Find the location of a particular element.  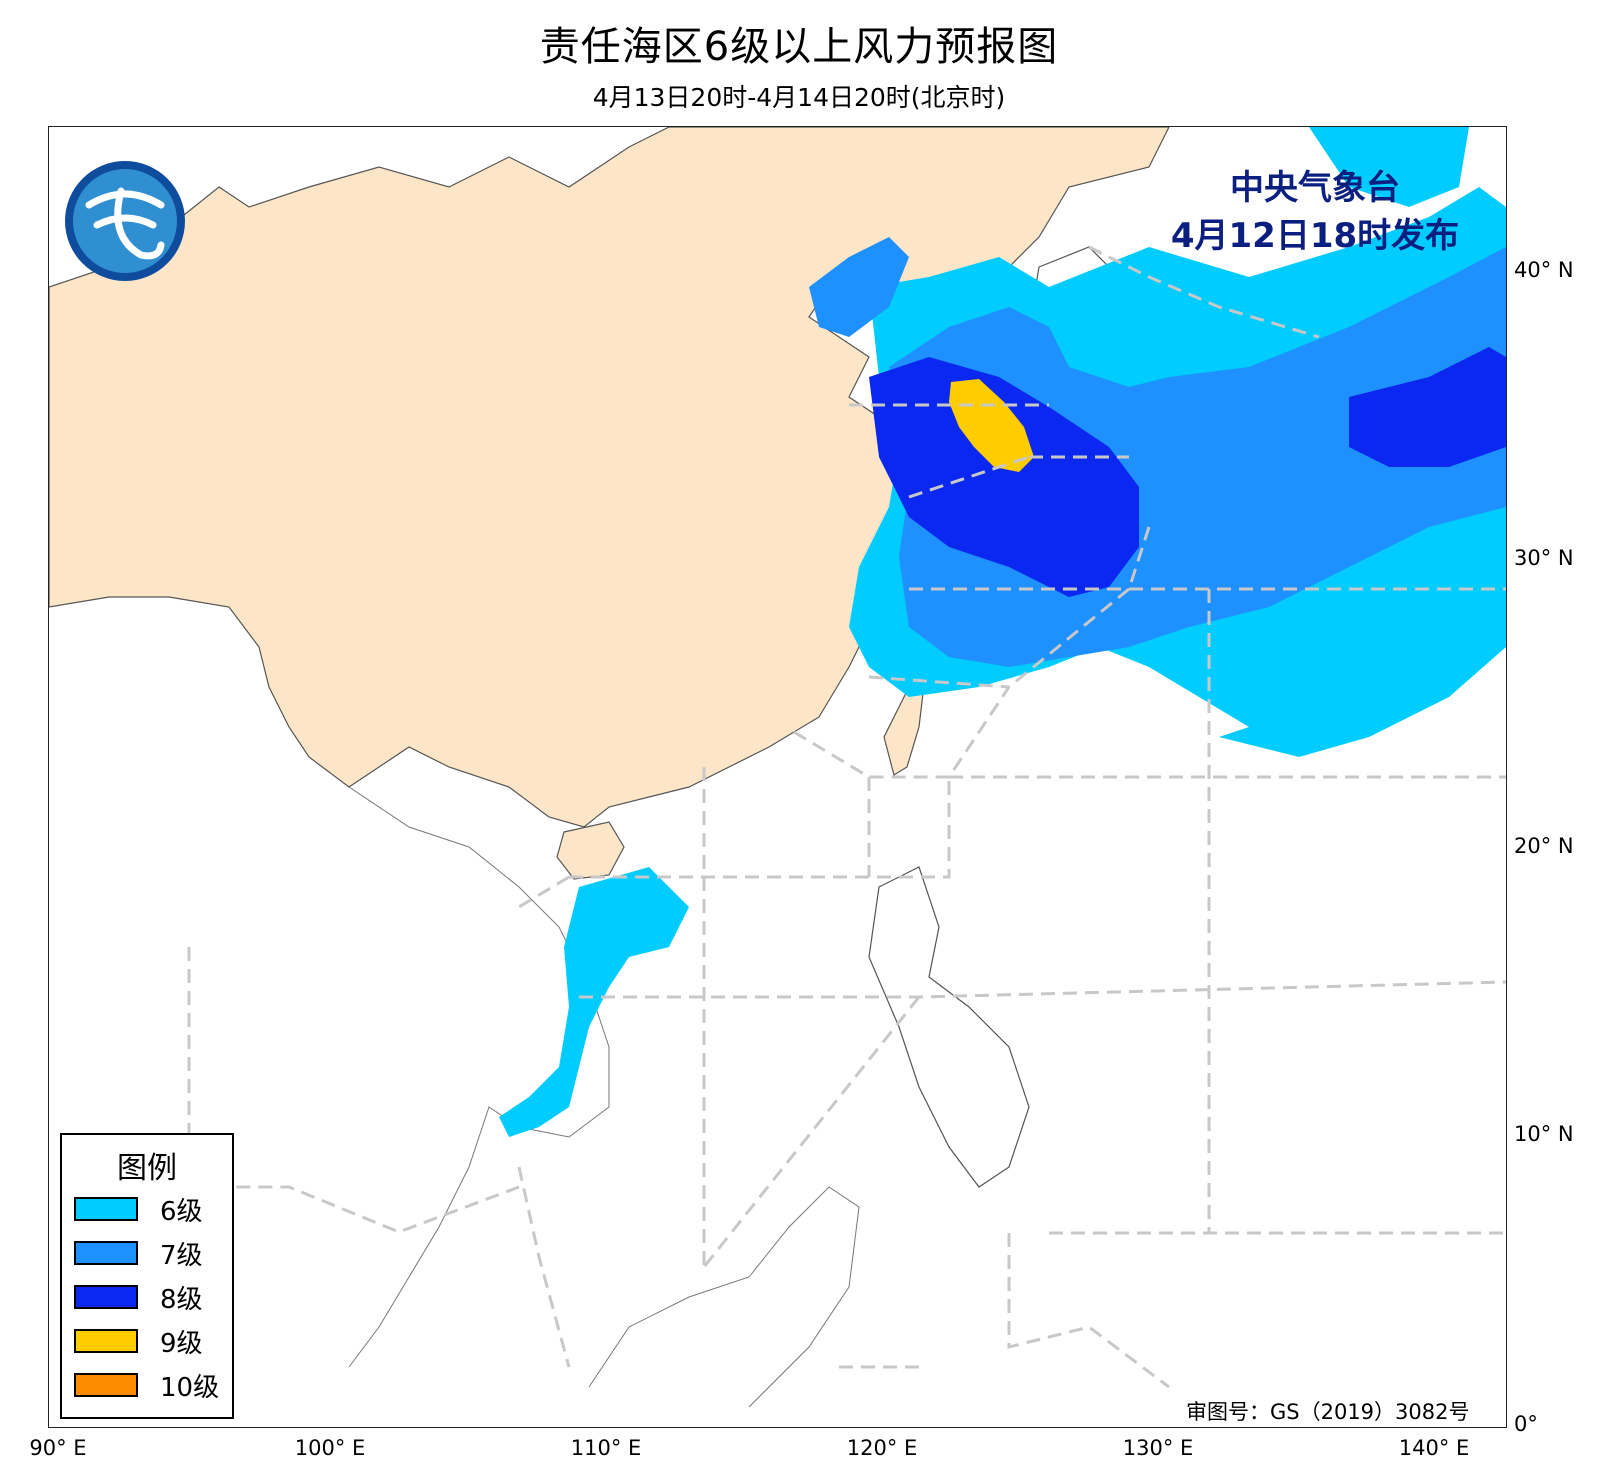

legend-title: 图例 is located at coordinates (147, 1168).